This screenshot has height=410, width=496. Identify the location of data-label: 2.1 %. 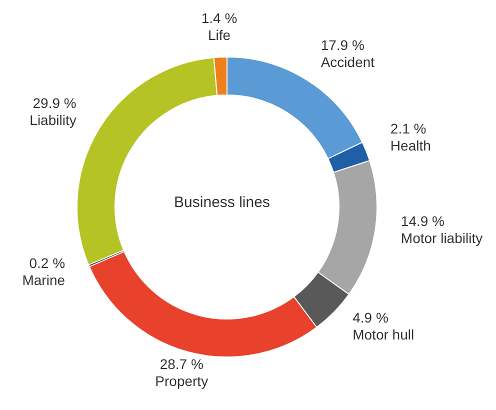
(408, 128).